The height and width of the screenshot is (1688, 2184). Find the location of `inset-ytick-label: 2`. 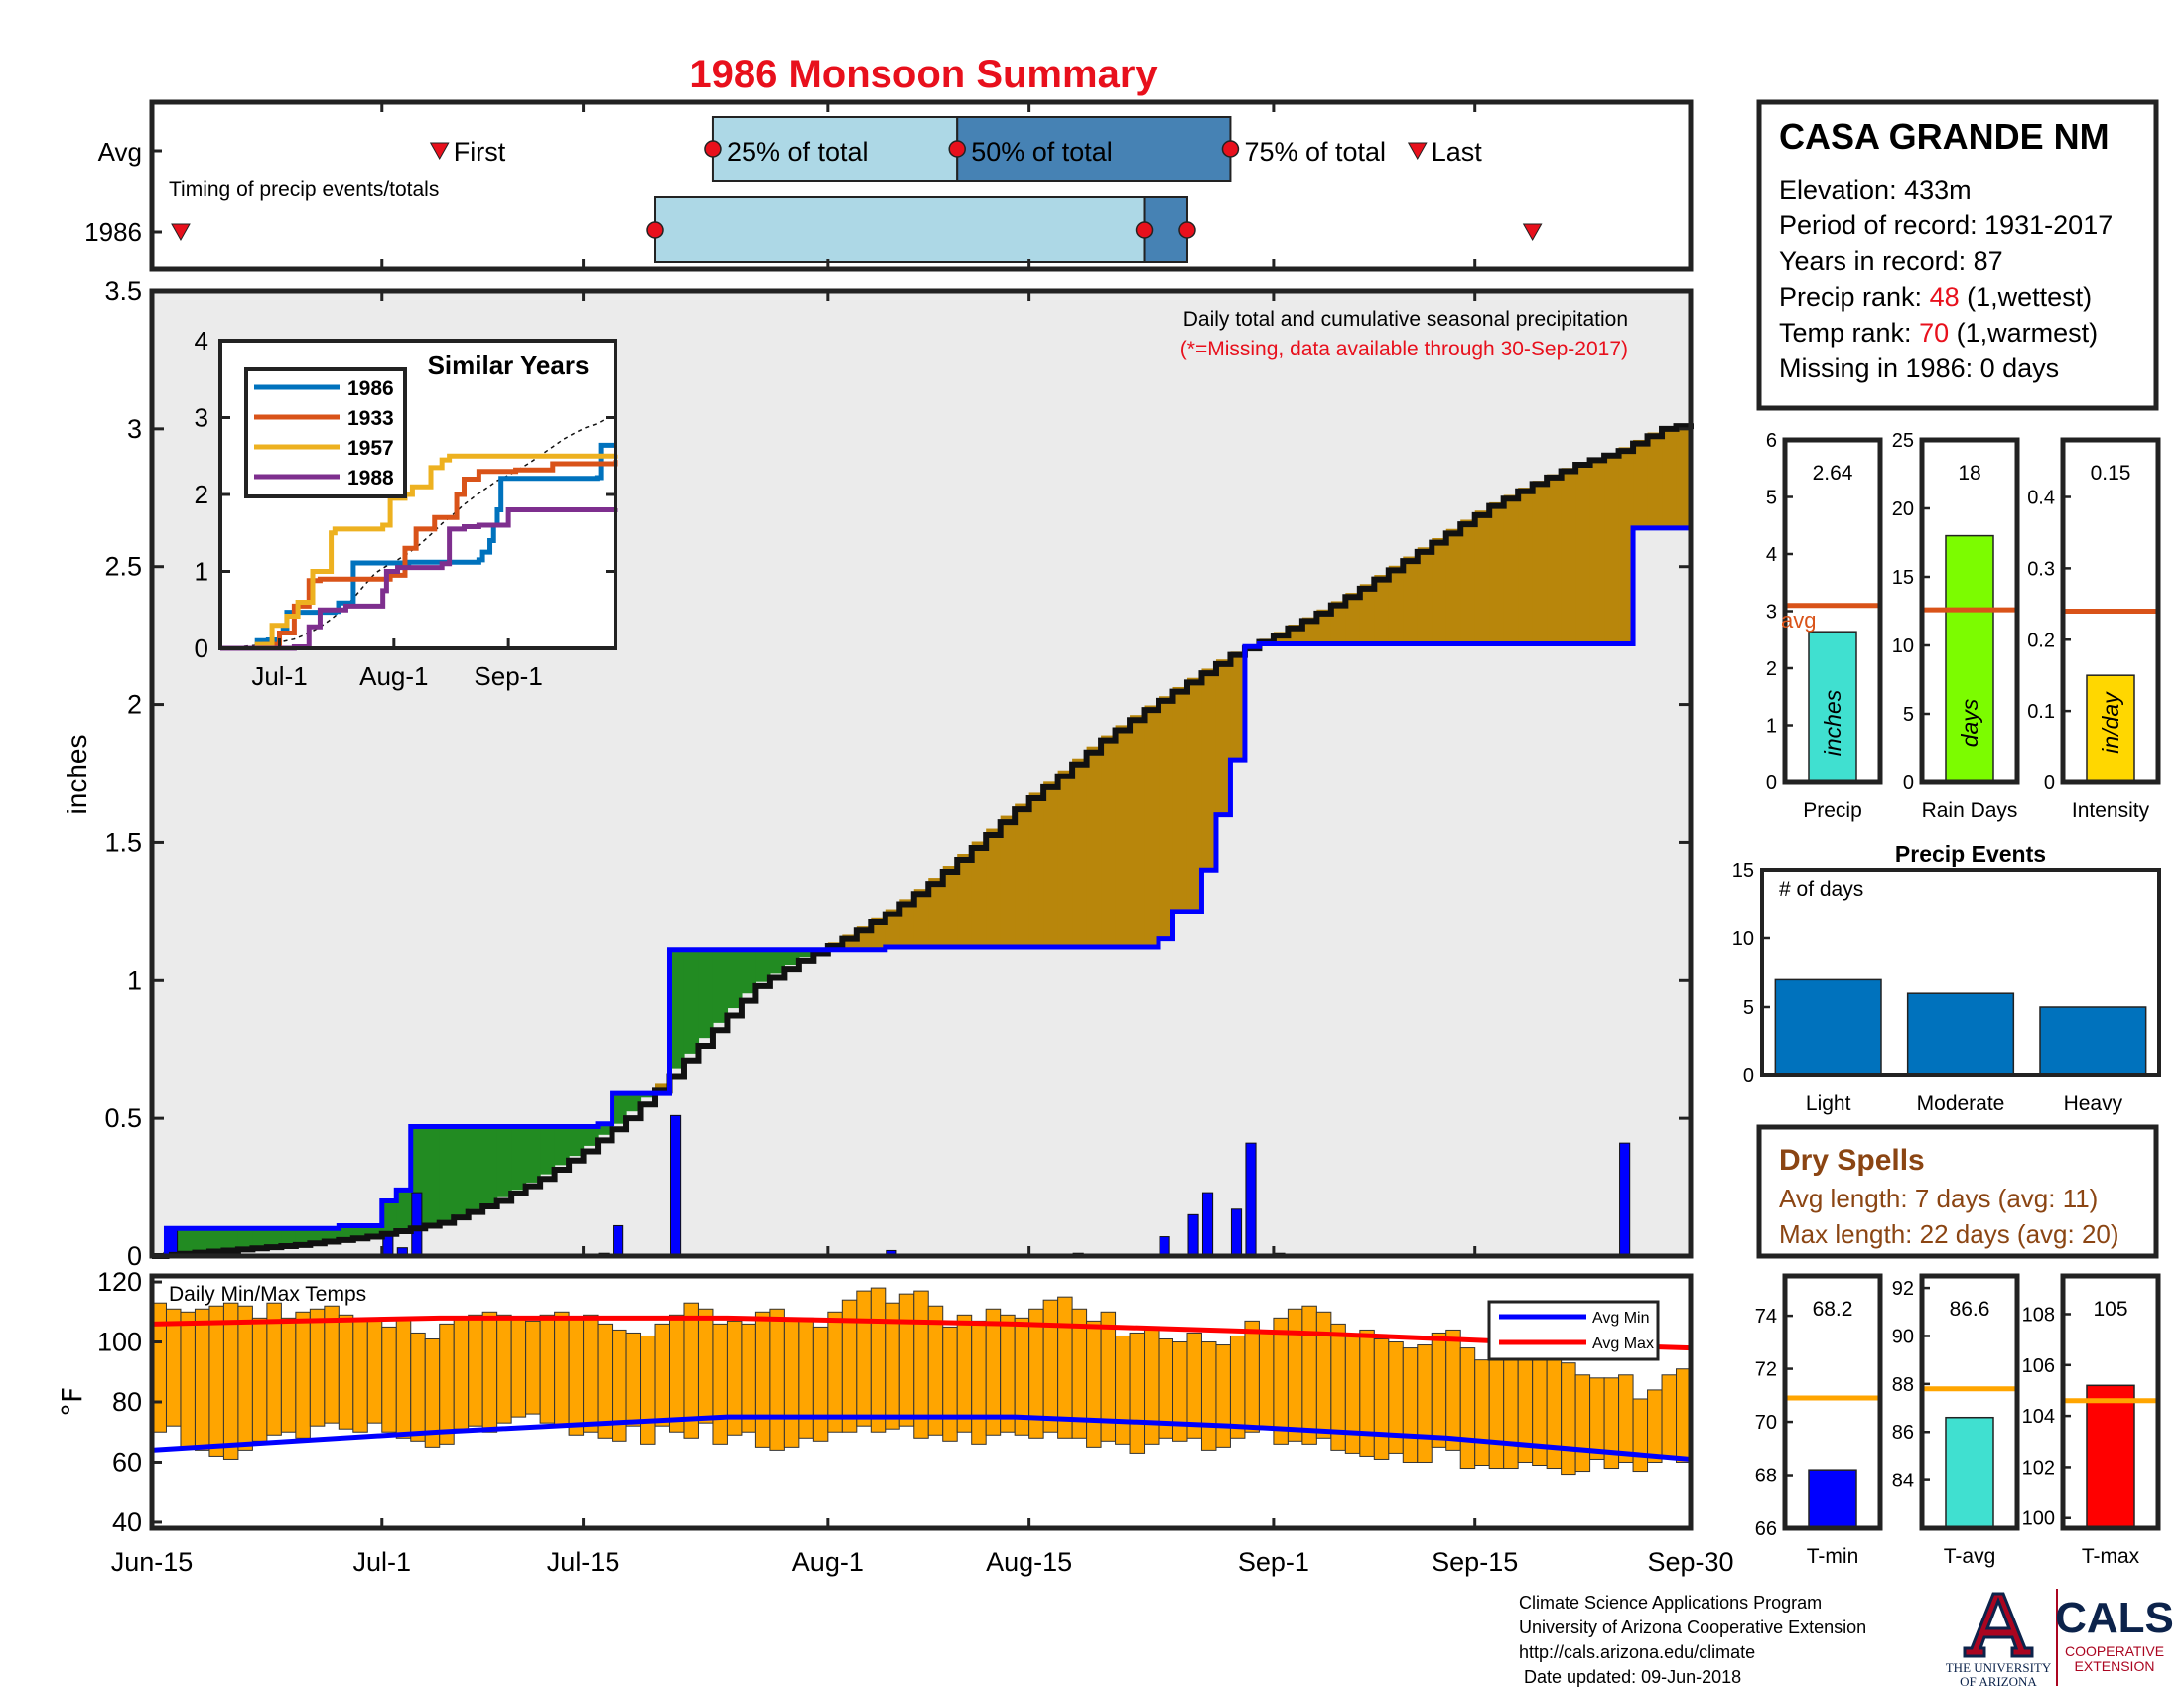

inset-ytick-label: 2 is located at coordinates (201, 494).